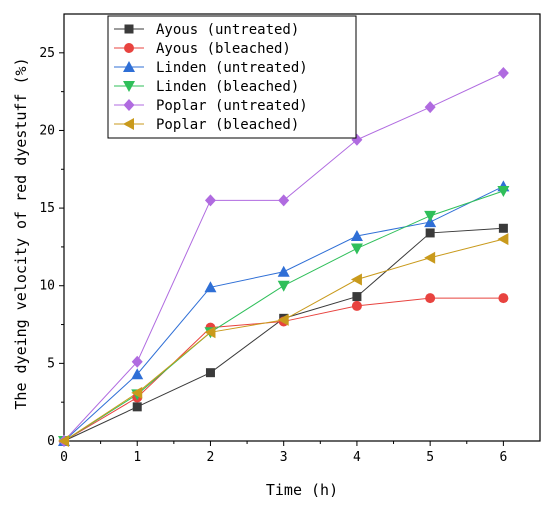 This screenshot has height=510, width=550. What do you see at coordinates (51, 441) in the screenshot?
I see `y-tick-label: 0` at bounding box center [51, 441].